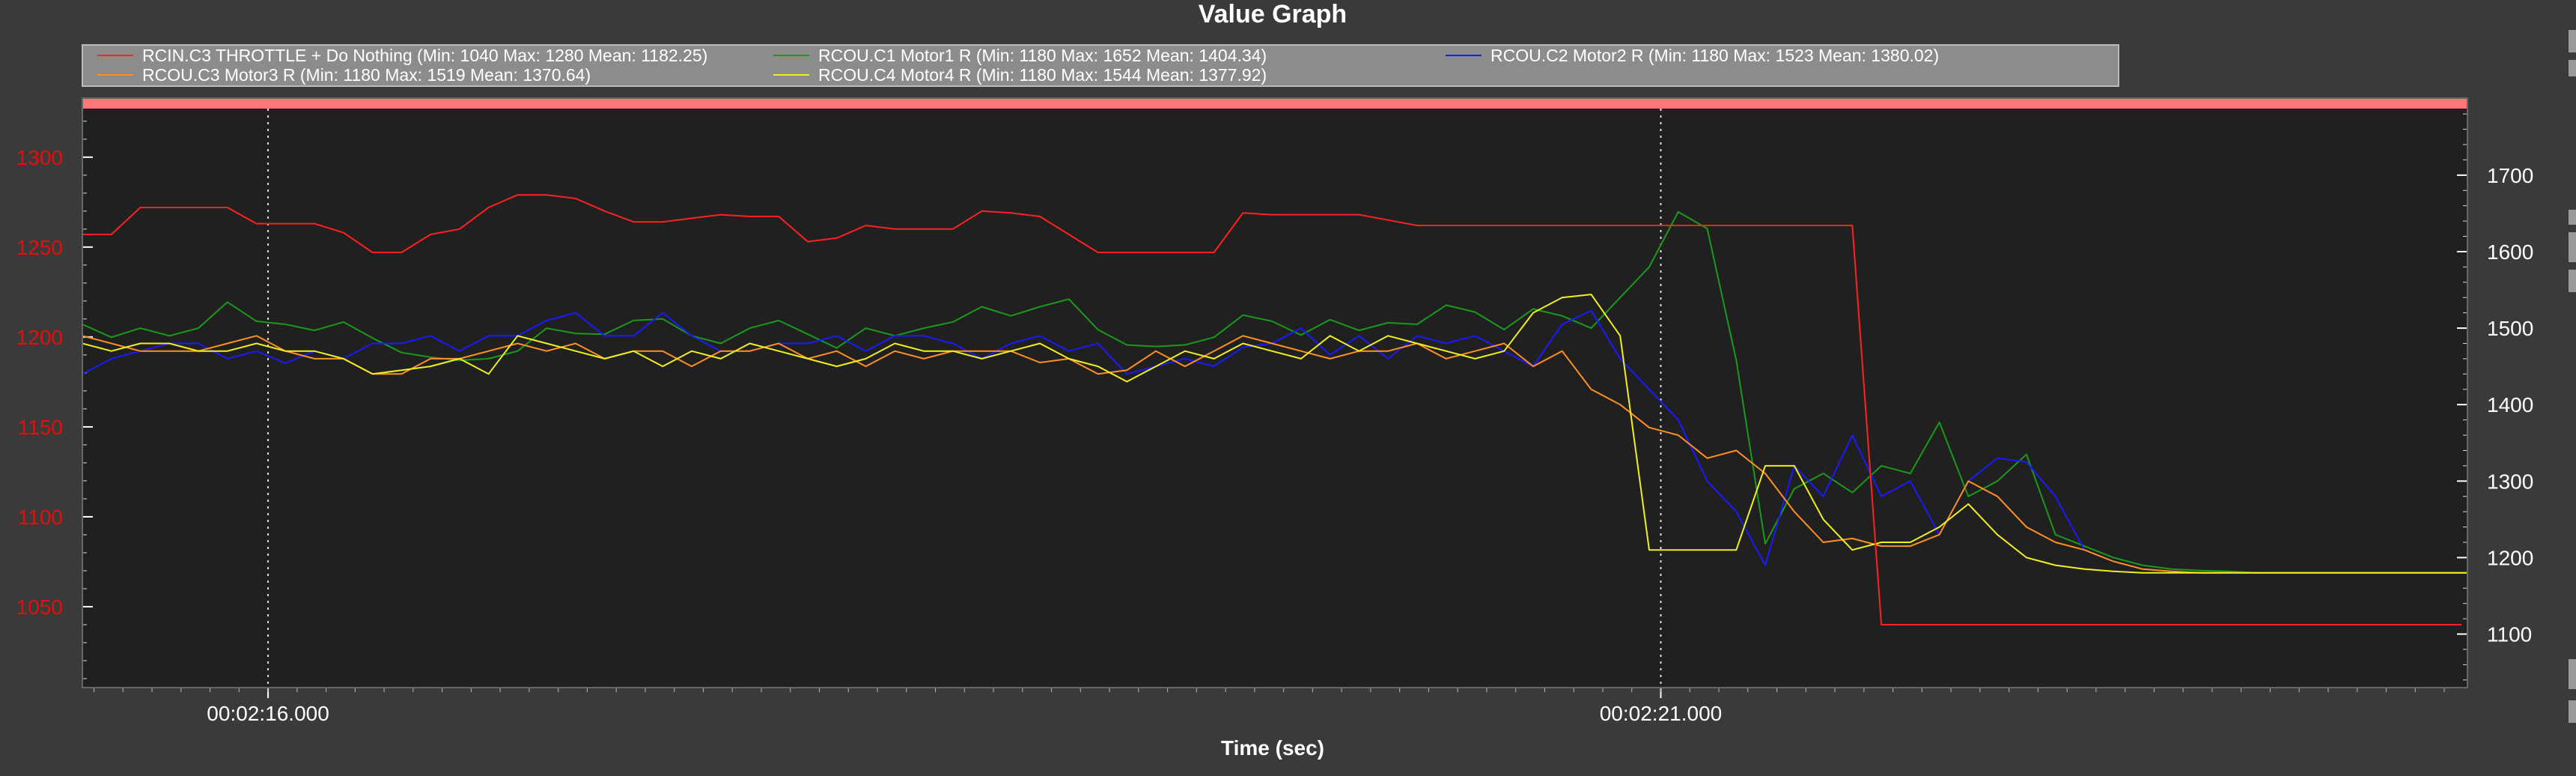  Describe the element at coordinates (1661, 713) in the screenshot. I see `x-tick-label: 00:02:21.000` at that location.